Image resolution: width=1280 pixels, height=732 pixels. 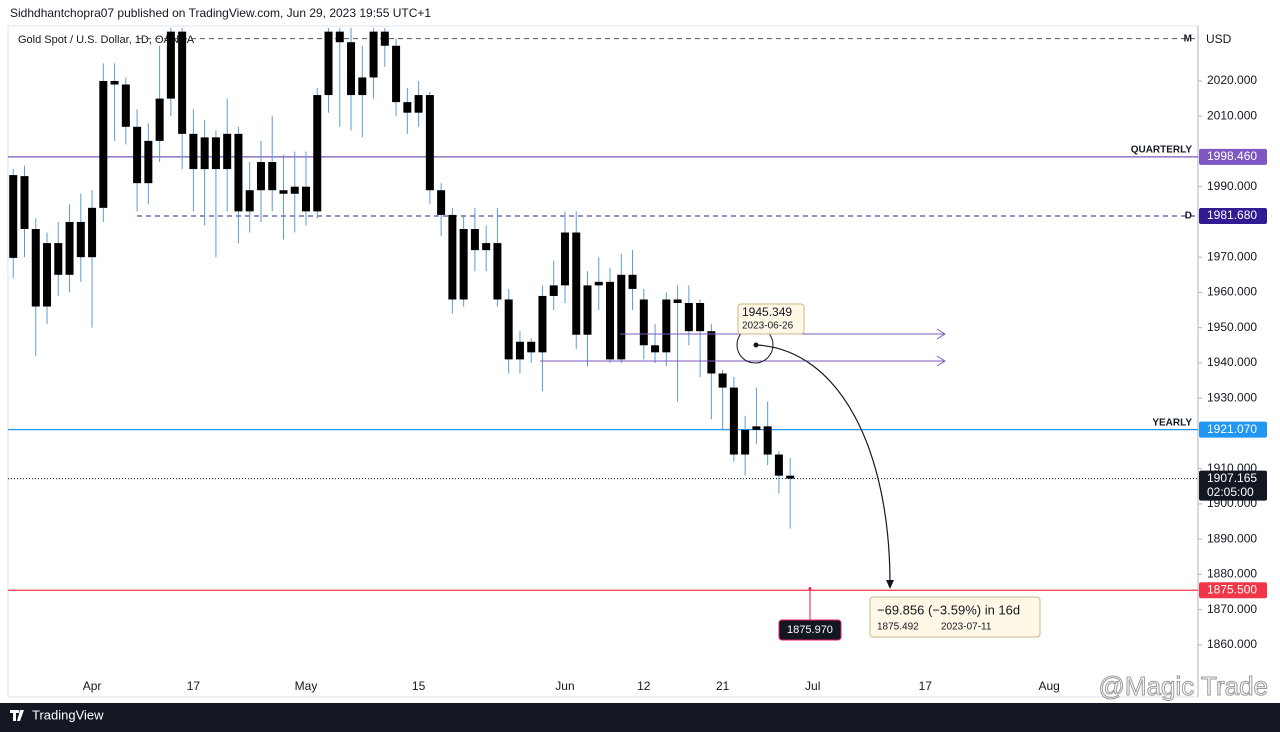 What do you see at coordinates (1232, 644) in the screenshot?
I see `y-tick-label: 1860.000` at bounding box center [1232, 644].